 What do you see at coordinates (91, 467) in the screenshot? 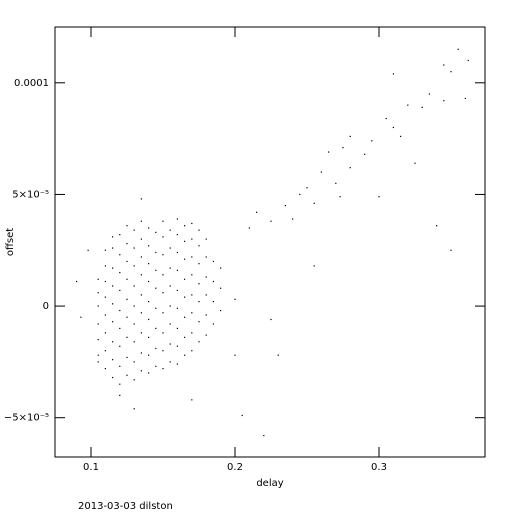
I see `x-tick-label: 0.1` at bounding box center [91, 467].